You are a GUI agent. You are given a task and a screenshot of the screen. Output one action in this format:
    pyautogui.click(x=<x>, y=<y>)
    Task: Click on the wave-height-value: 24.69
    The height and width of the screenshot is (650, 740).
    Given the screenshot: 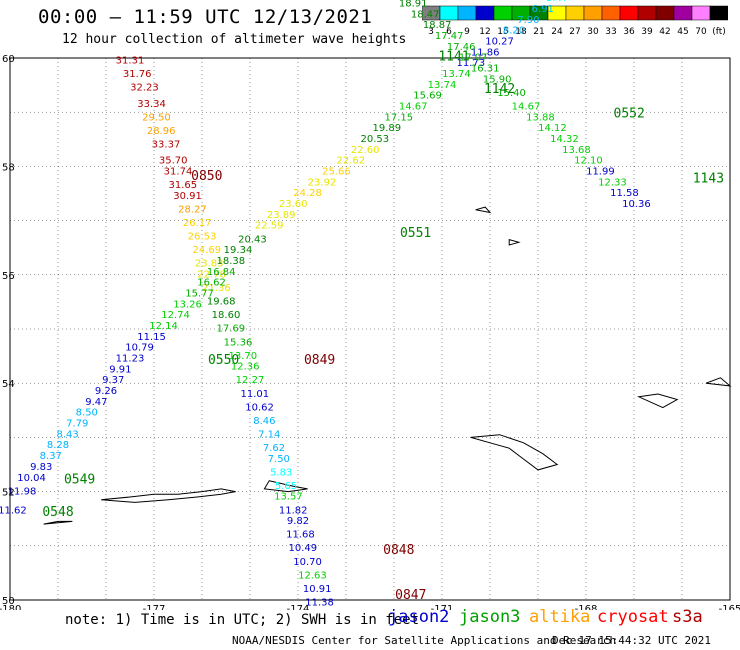 What is the action you would take?
    pyautogui.click(x=206, y=250)
    